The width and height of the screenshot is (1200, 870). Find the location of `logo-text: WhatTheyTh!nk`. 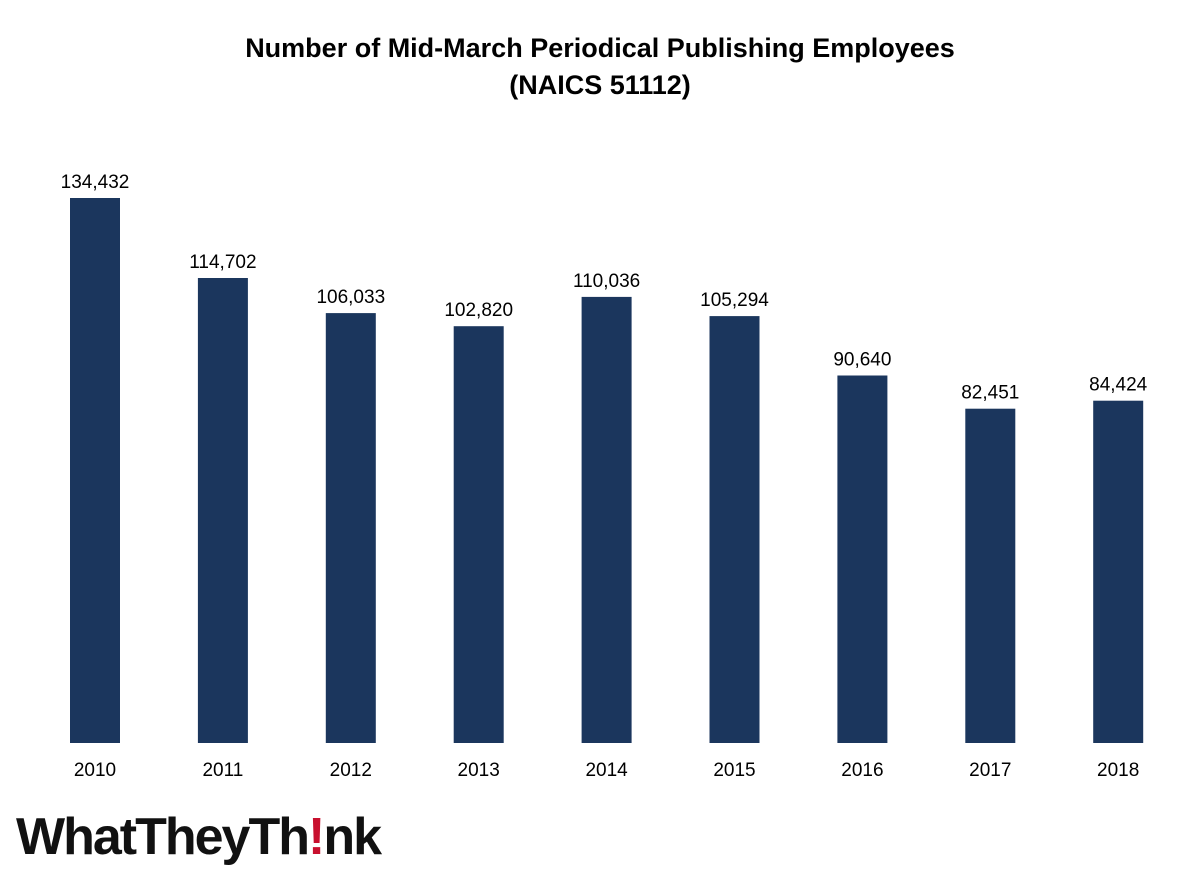

logo-text: WhatTheyTh!nk is located at coordinates (199, 837).